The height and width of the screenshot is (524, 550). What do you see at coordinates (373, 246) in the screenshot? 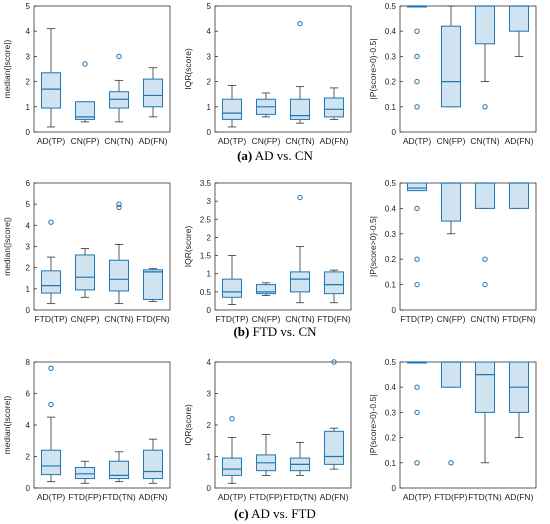
I see `y-axis-label: |P(score>0)-0.5|` at bounding box center [373, 246].